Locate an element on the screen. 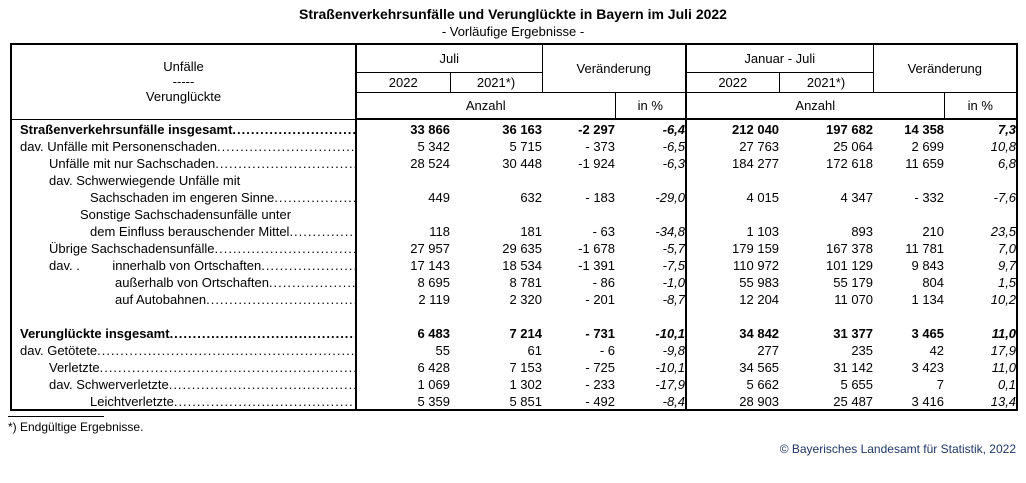 The width and height of the screenshot is (1026, 483). row-label: dav. . innerhalb von Ortschaften is located at coordinates (184, 264).